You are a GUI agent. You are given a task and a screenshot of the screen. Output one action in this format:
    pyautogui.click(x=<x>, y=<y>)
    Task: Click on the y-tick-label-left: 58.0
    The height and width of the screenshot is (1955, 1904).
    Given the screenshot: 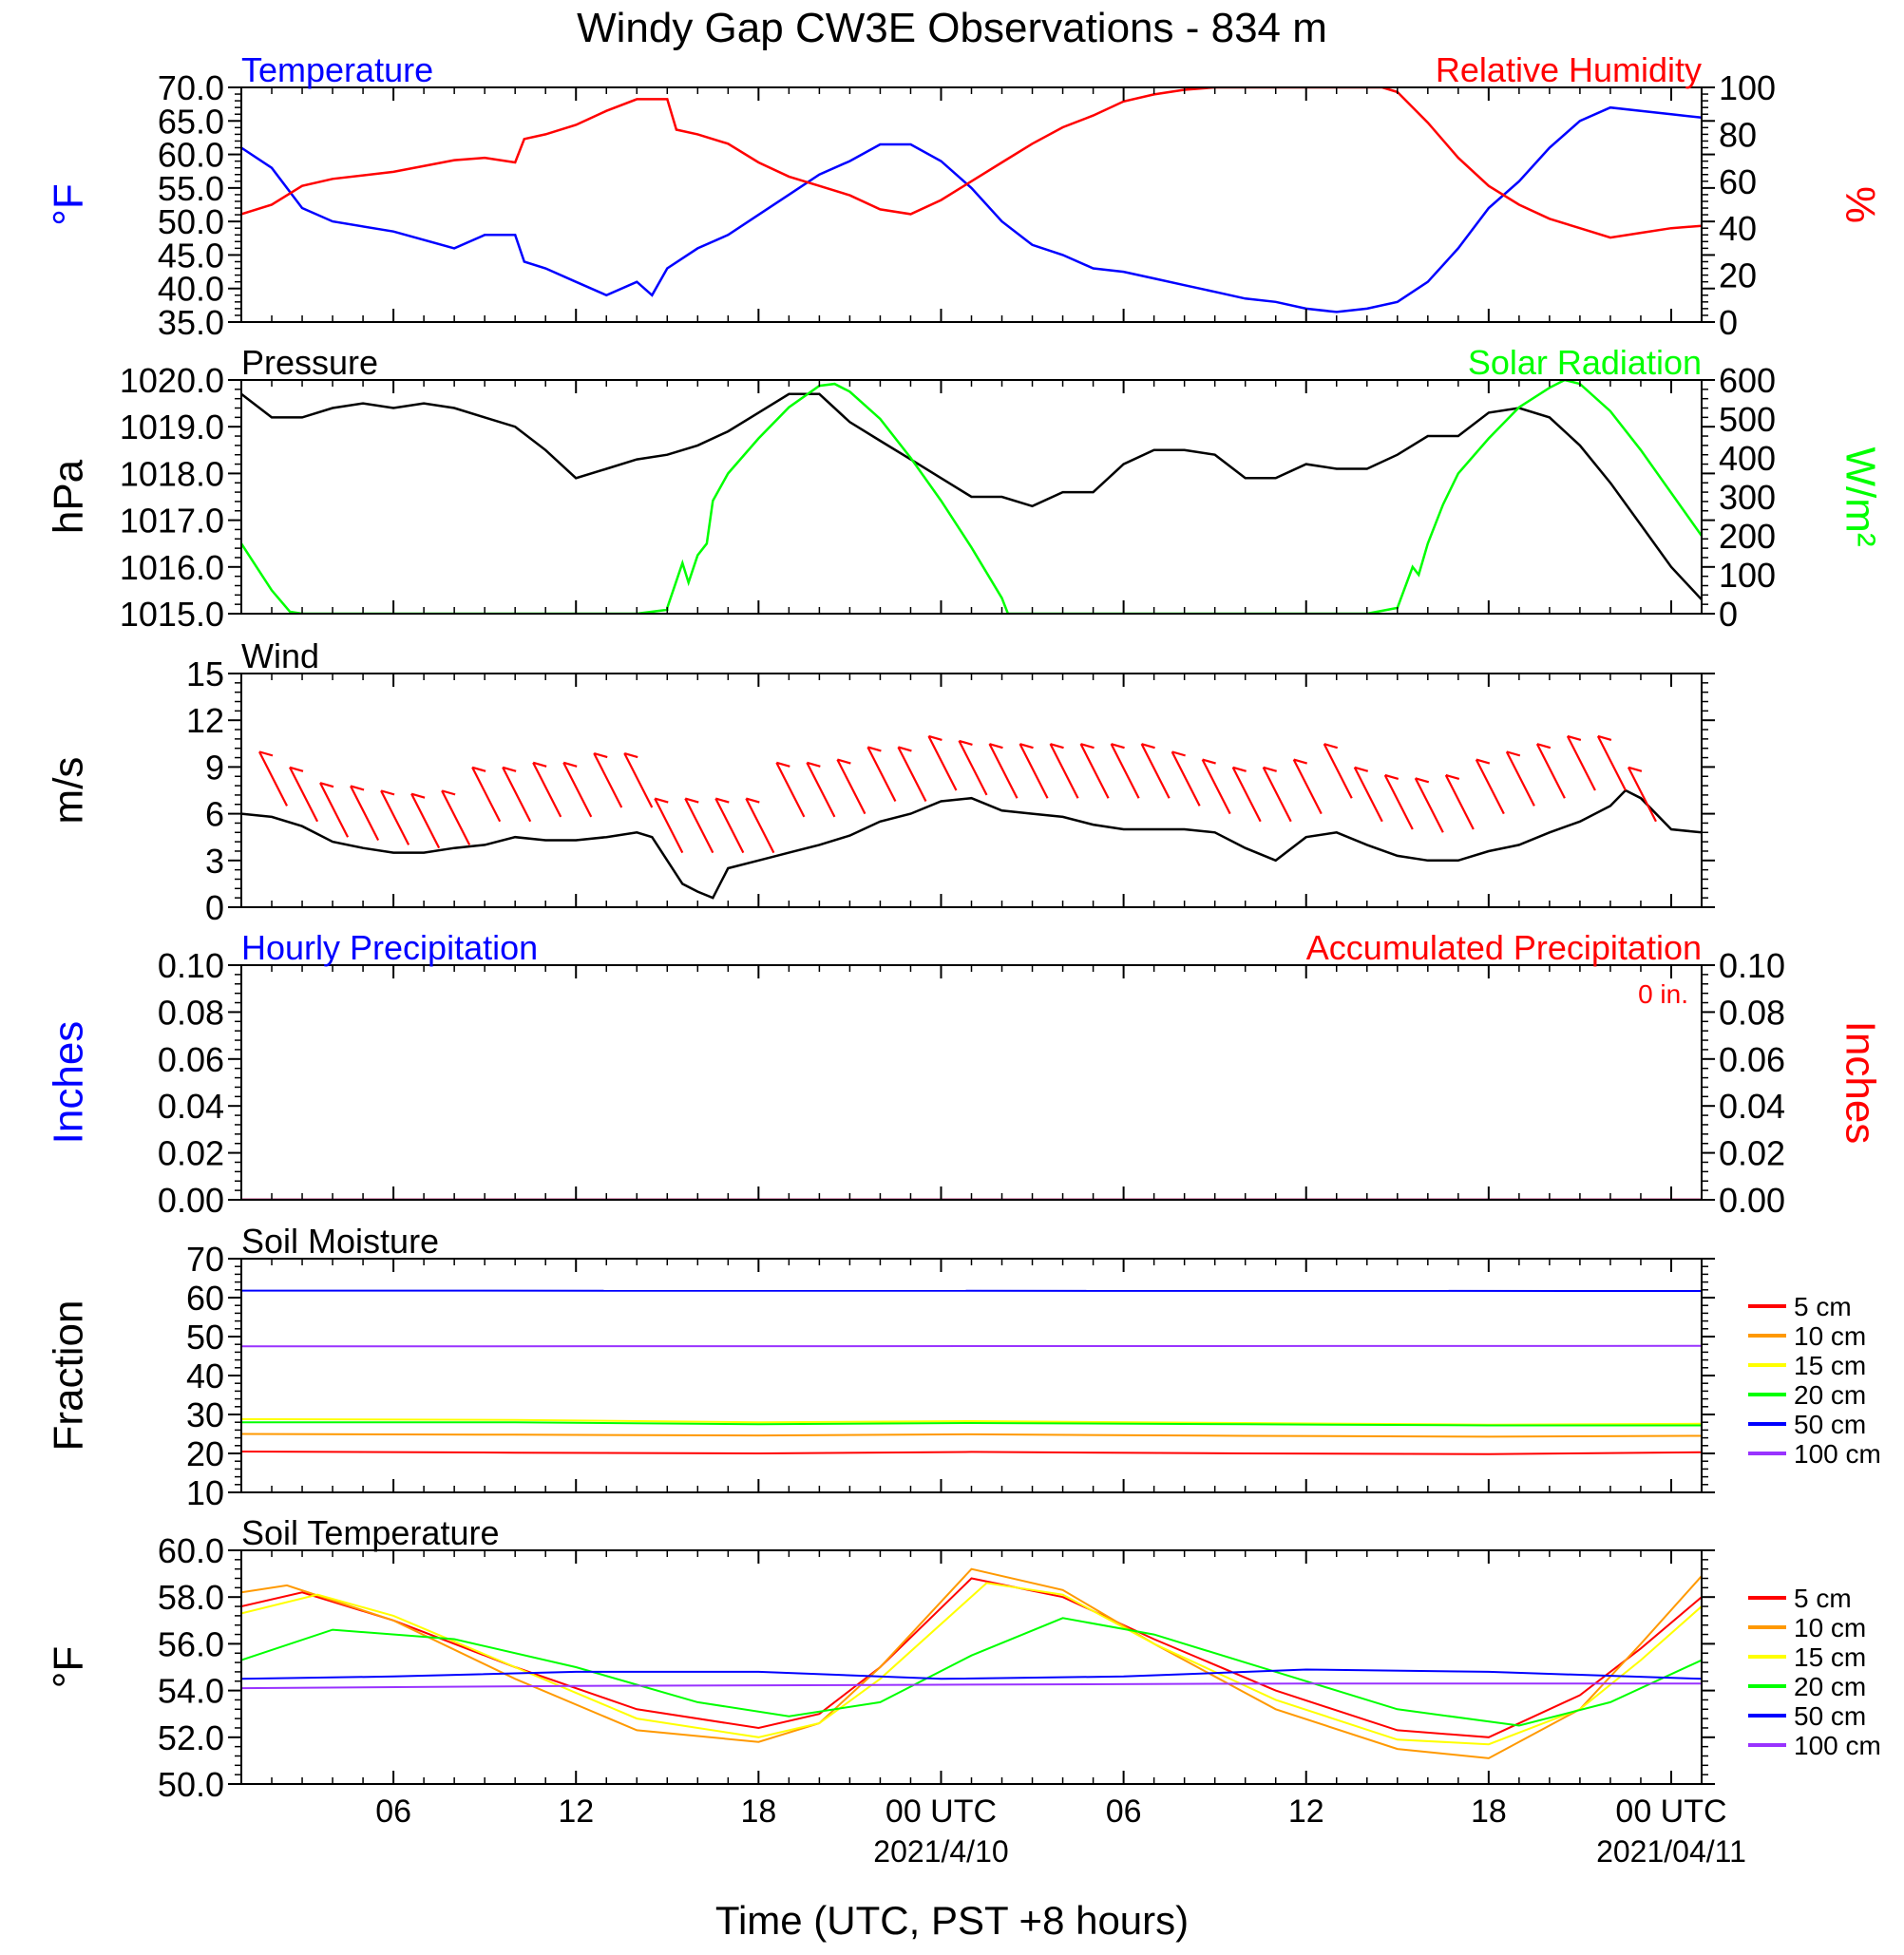 What is the action you would take?
    pyautogui.click(x=191, y=1597)
    